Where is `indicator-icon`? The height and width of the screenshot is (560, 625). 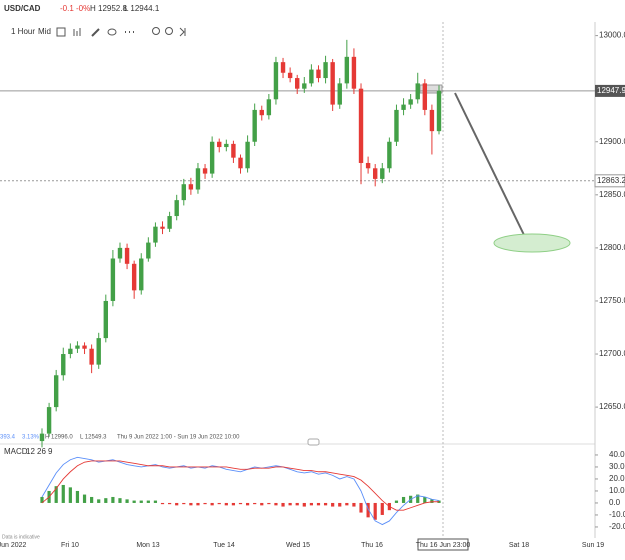 indicator-icon is located at coordinates (77, 32).